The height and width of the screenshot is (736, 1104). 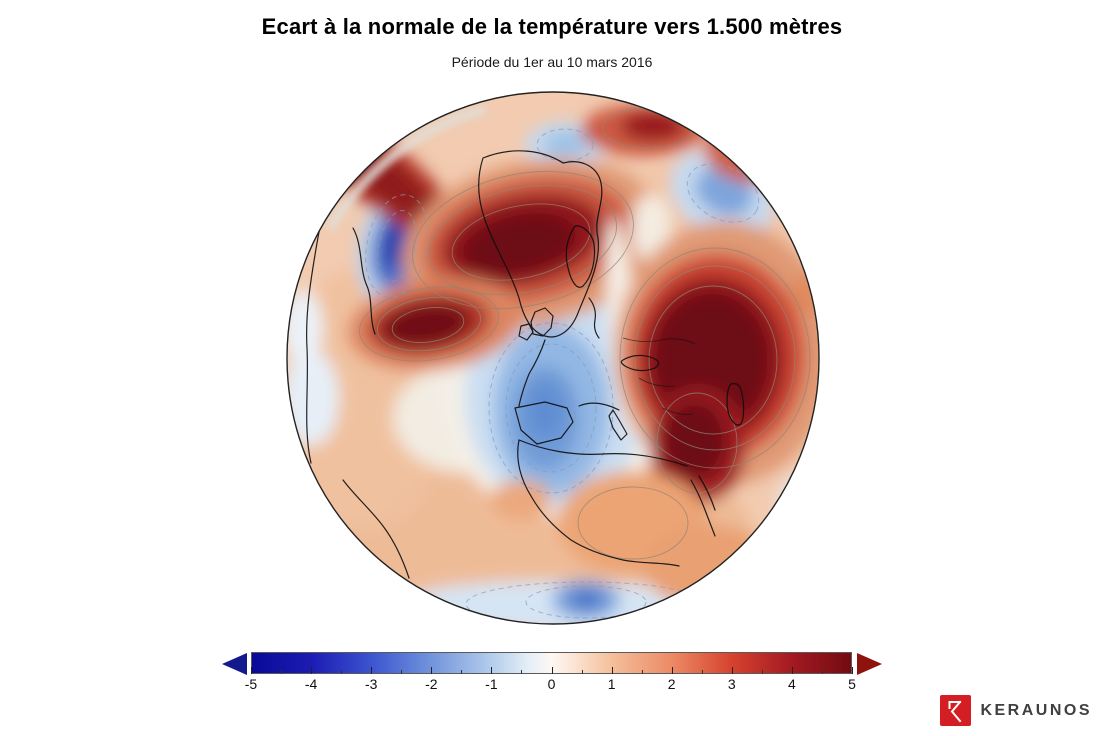 What do you see at coordinates (653, 126) in the screenshot?
I see `anomaly-blob-top-red-core` at bounding box center [653, 126].